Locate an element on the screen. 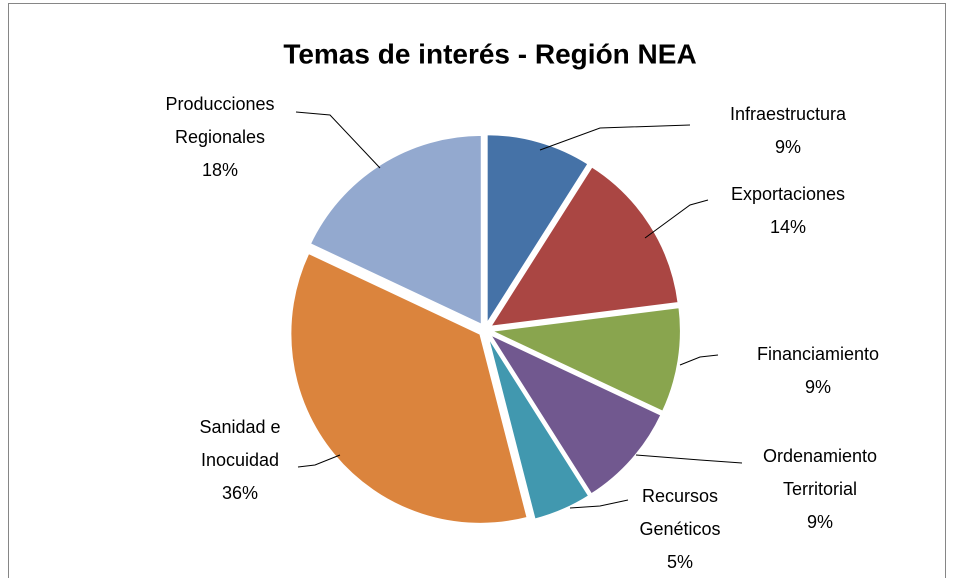 The image size is (955, 583). slice-label: Sanidad e Inocuidad is located at coordinates (239, 443).